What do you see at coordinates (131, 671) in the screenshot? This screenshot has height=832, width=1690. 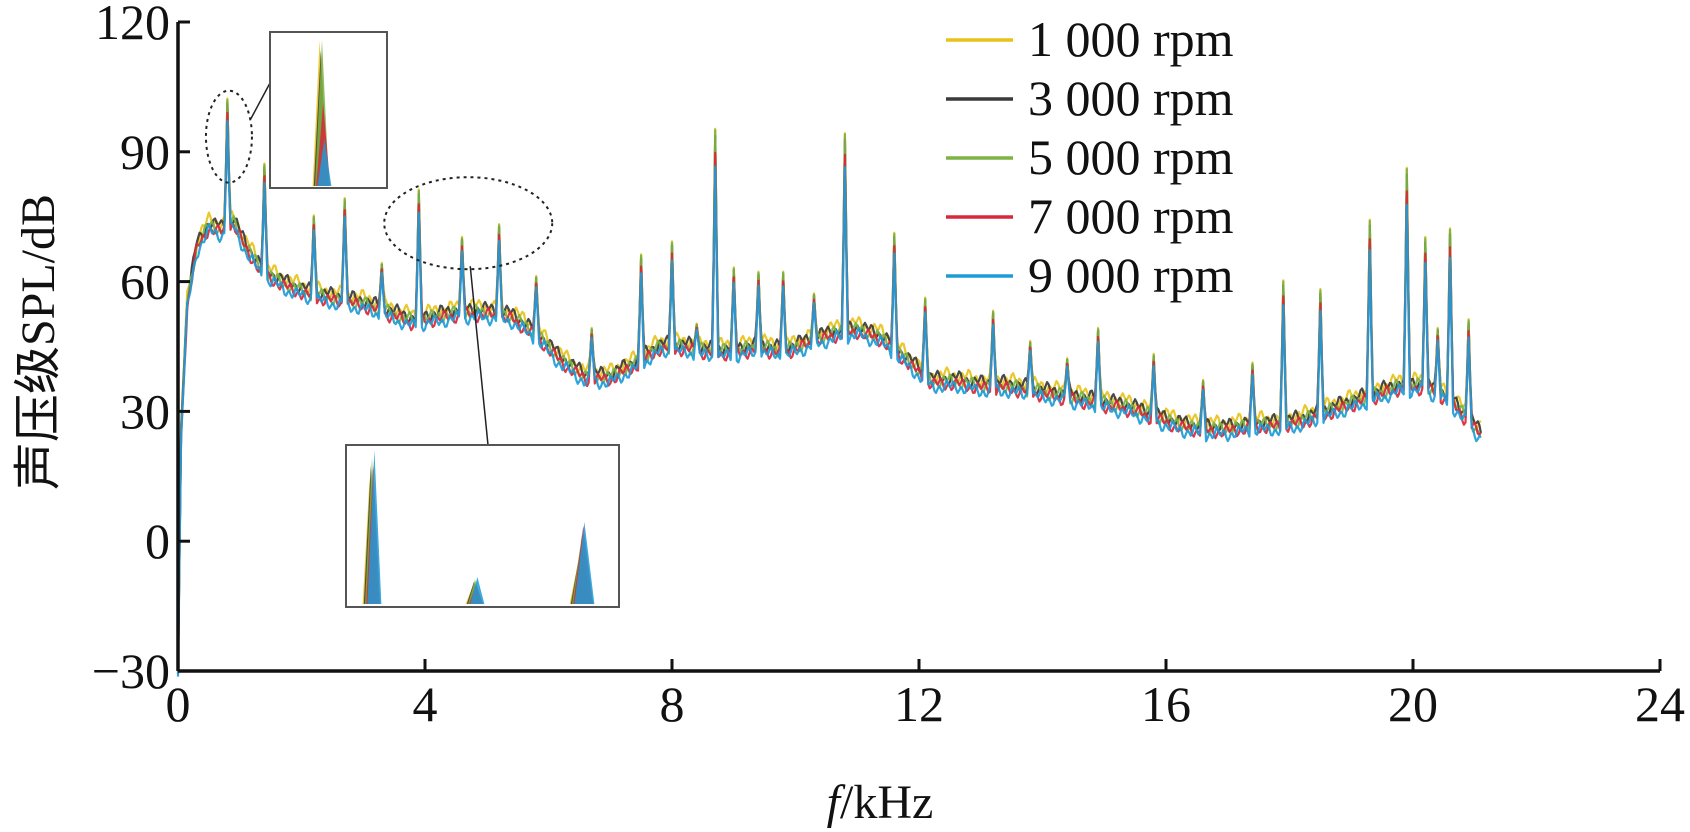 I see `y-tick-label: −30` at bounding box center [131, 671].